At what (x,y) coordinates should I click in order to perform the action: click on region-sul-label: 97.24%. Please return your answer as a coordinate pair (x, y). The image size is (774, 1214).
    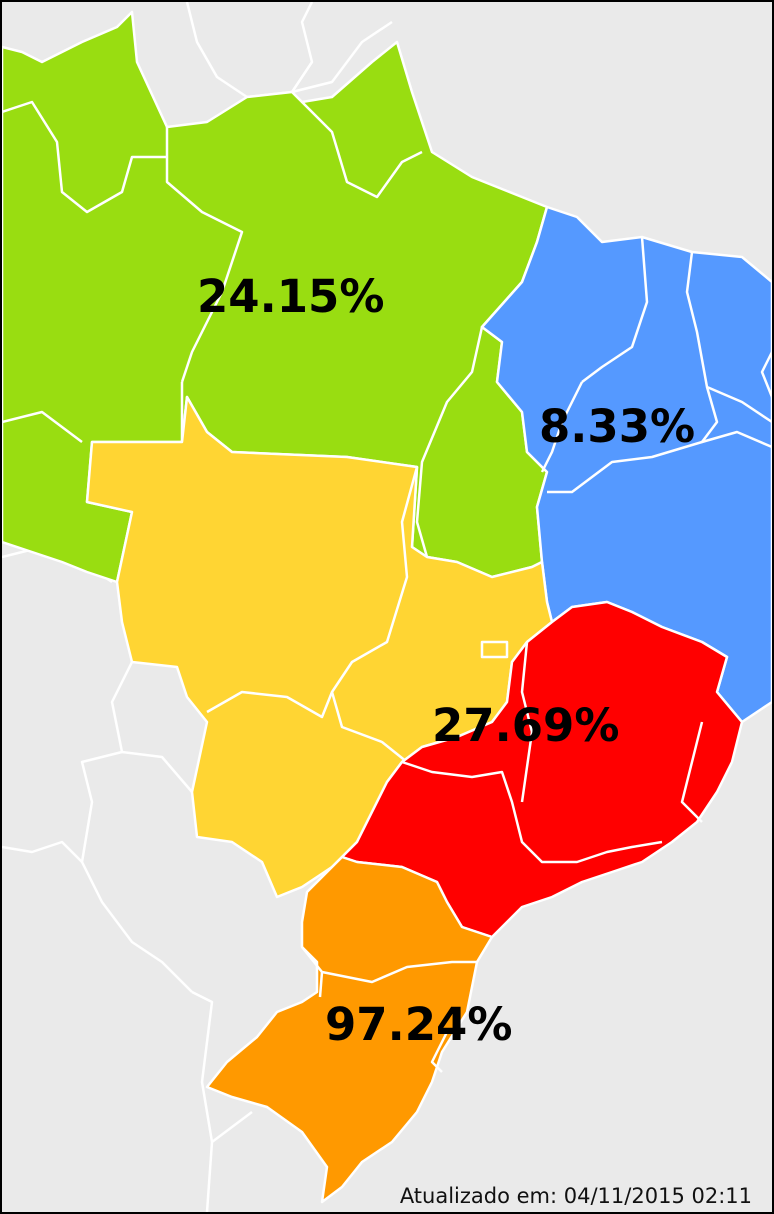
    Looking at the image, I should click on (419, 1024).